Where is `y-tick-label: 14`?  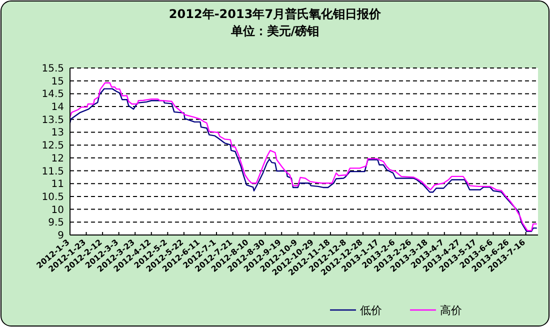 y-tick-label: 14 is located at coordinates (57, 108).